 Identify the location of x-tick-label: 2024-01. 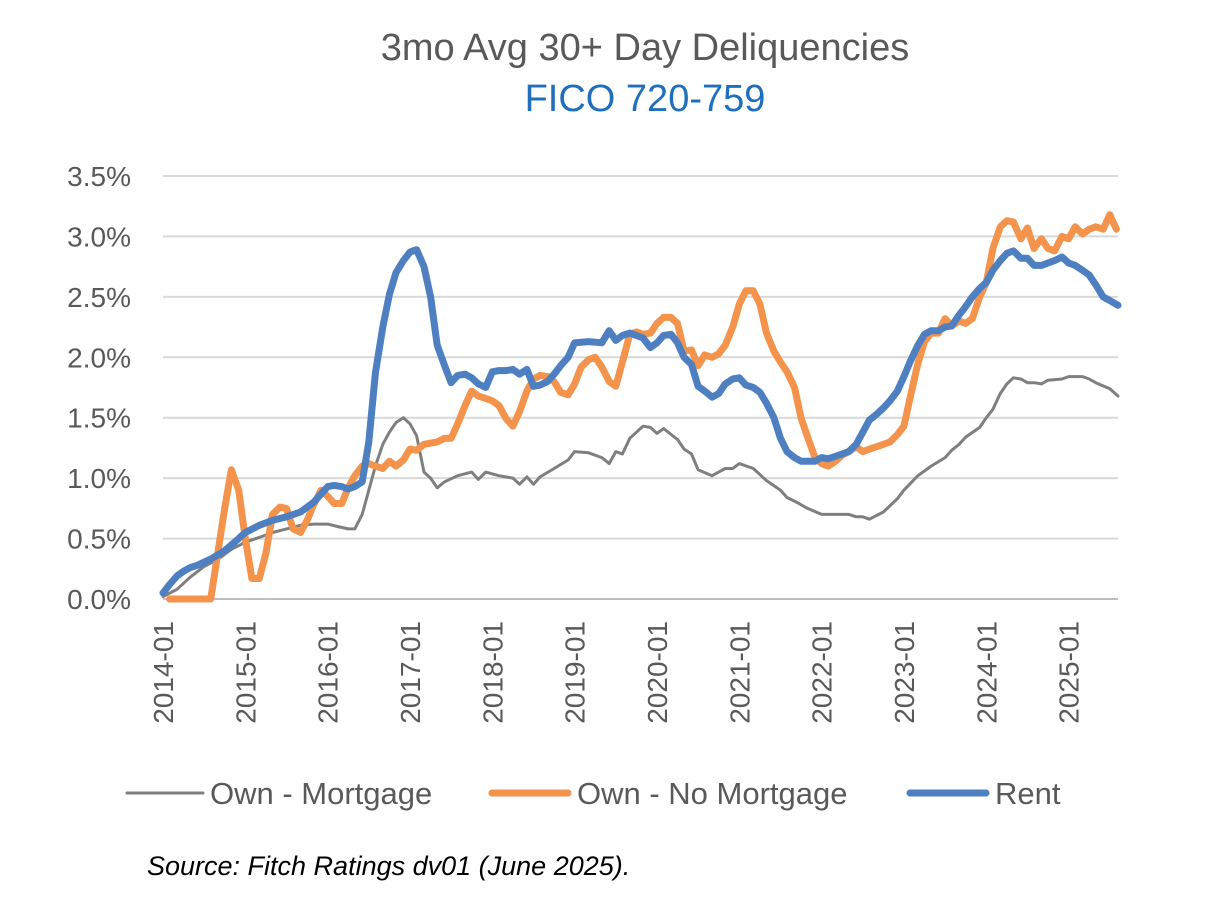
(986, 672).